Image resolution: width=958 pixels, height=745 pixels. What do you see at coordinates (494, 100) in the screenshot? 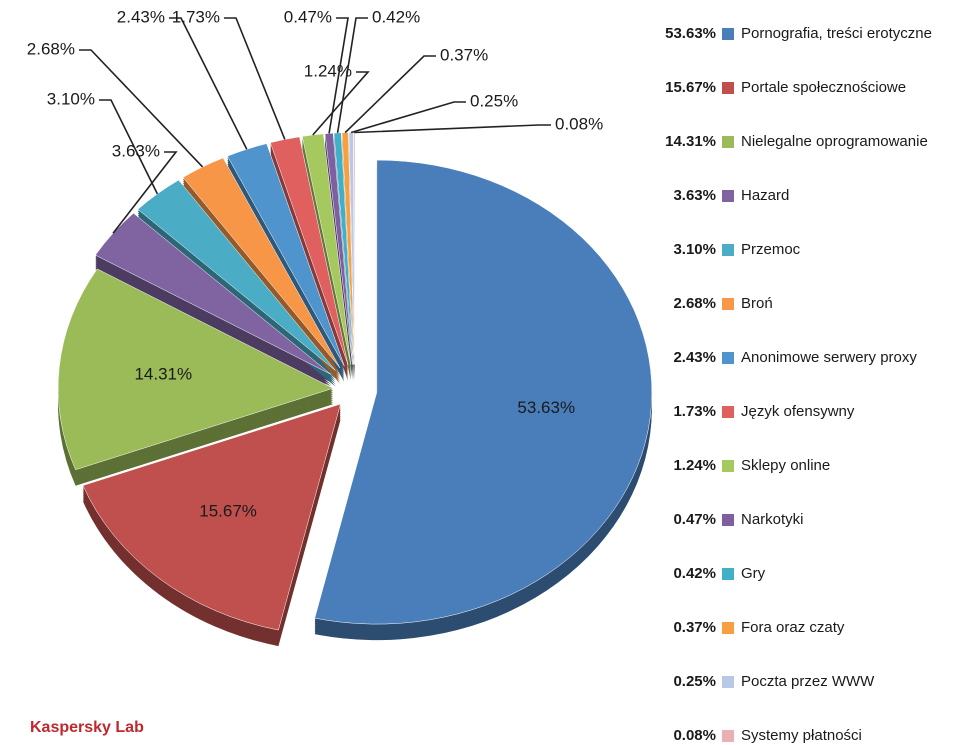
I see `data-label: 0.25%` at bounding box center [494, 100].